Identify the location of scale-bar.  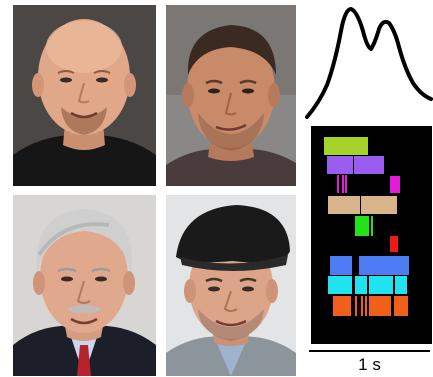
(369, 351).